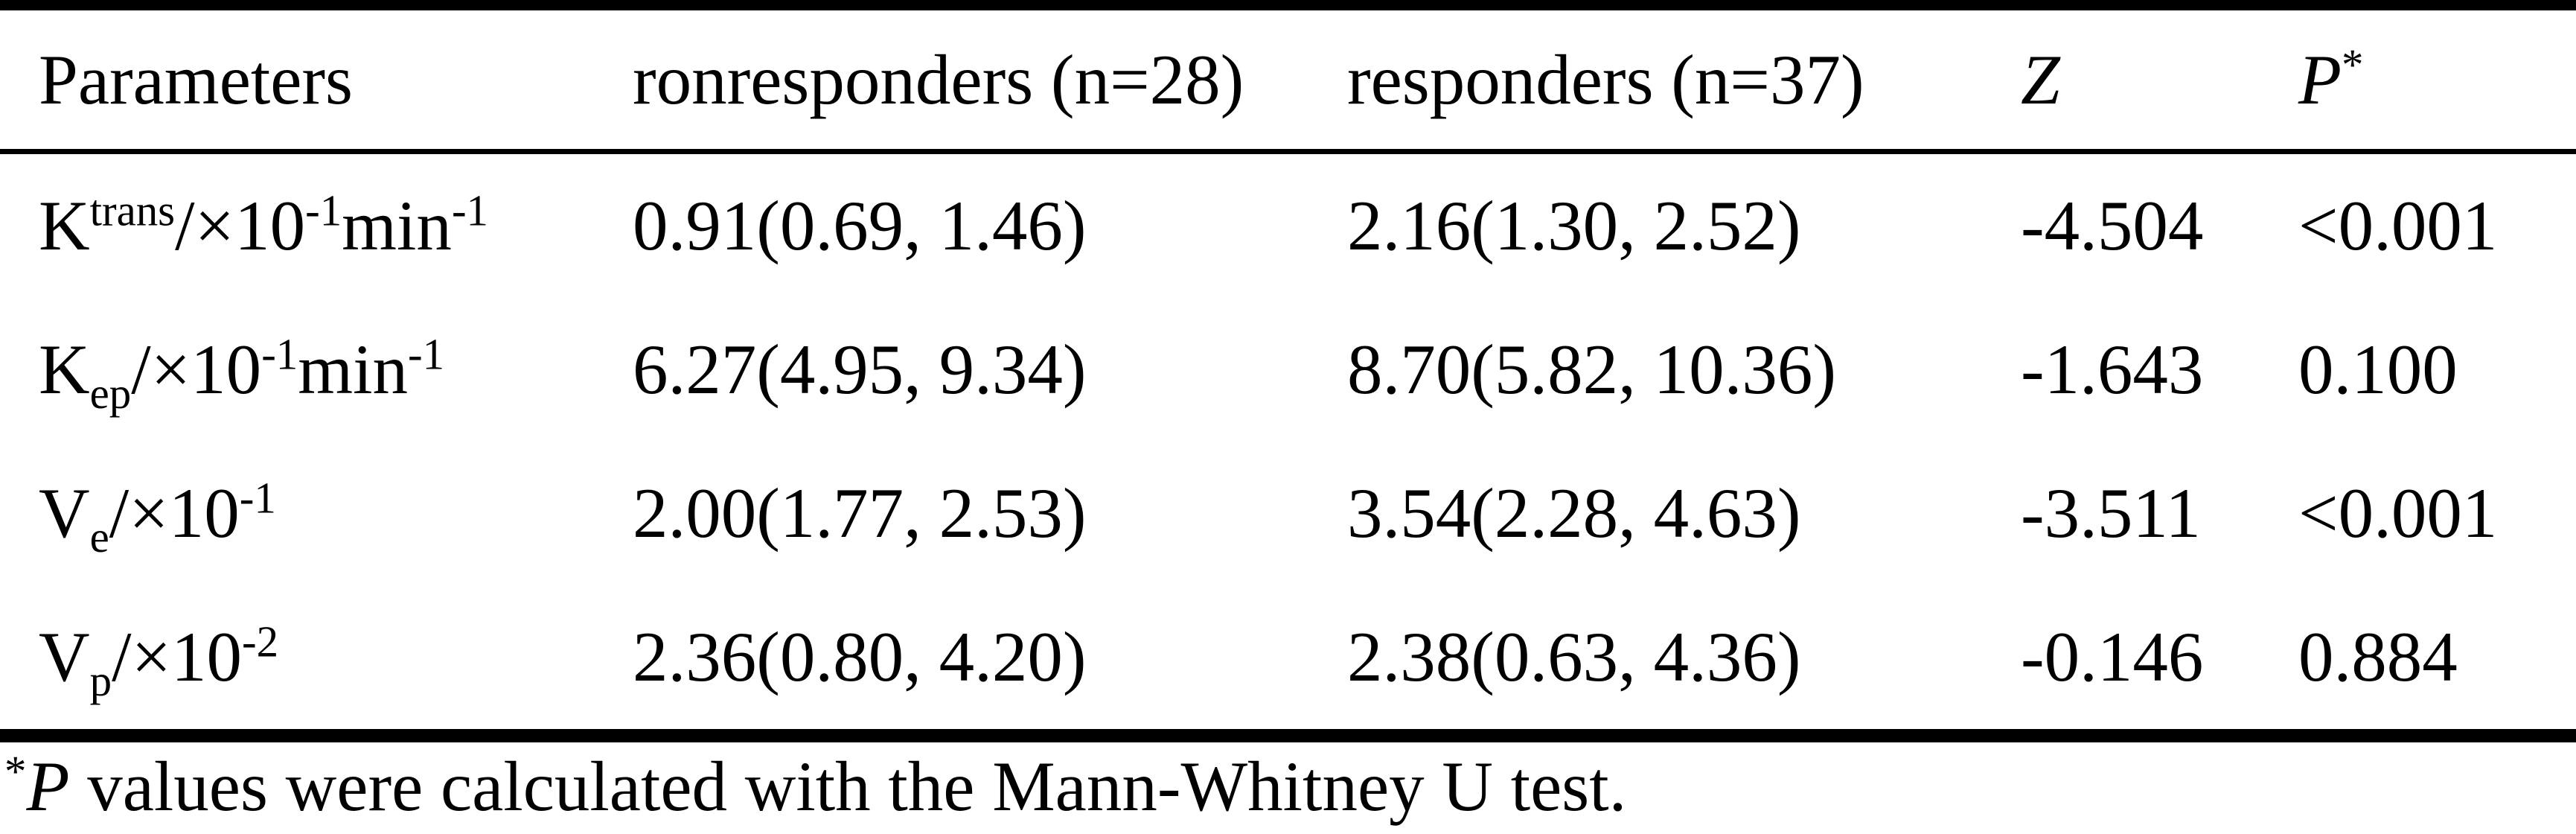 The image size is (2576, 834). I want to click on col-header-p: P*, so click(2437, 78).